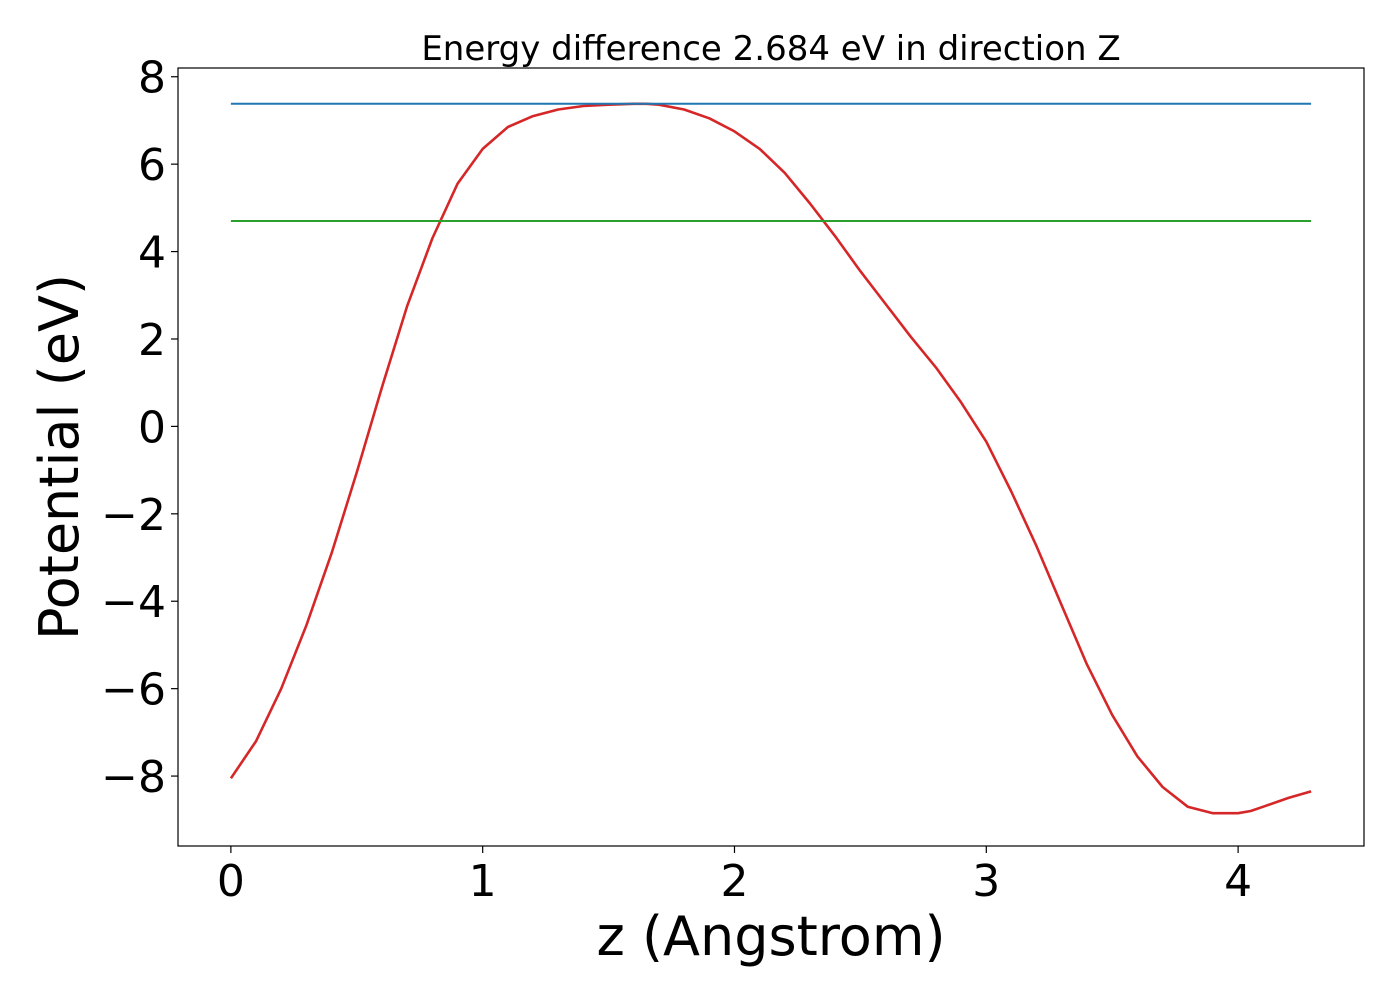 The image size is (1400, 1000). What do you see at coordinates (483, 881) in the screenshot?
I see `x-tick-label: 1` at bounding box center [483, 881].